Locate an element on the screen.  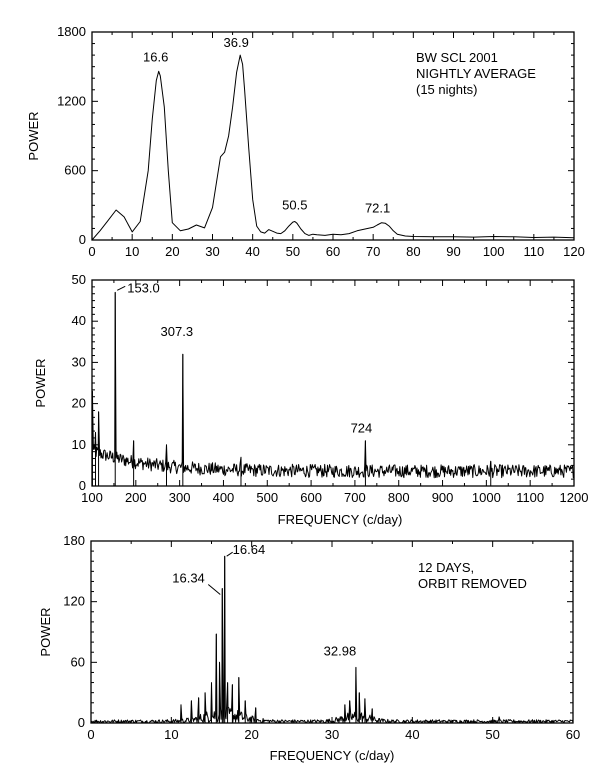
y-tick-label: 50 is located at coordinates (79, 279).